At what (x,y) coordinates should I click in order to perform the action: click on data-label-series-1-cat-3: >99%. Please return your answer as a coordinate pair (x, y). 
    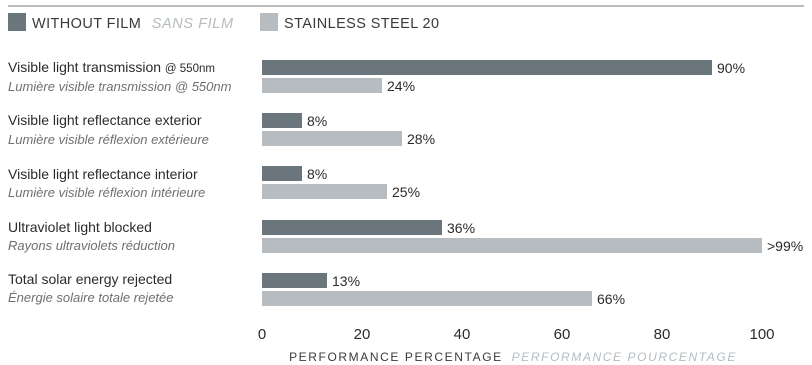
    Looking at the image, I should click on (785, 246).